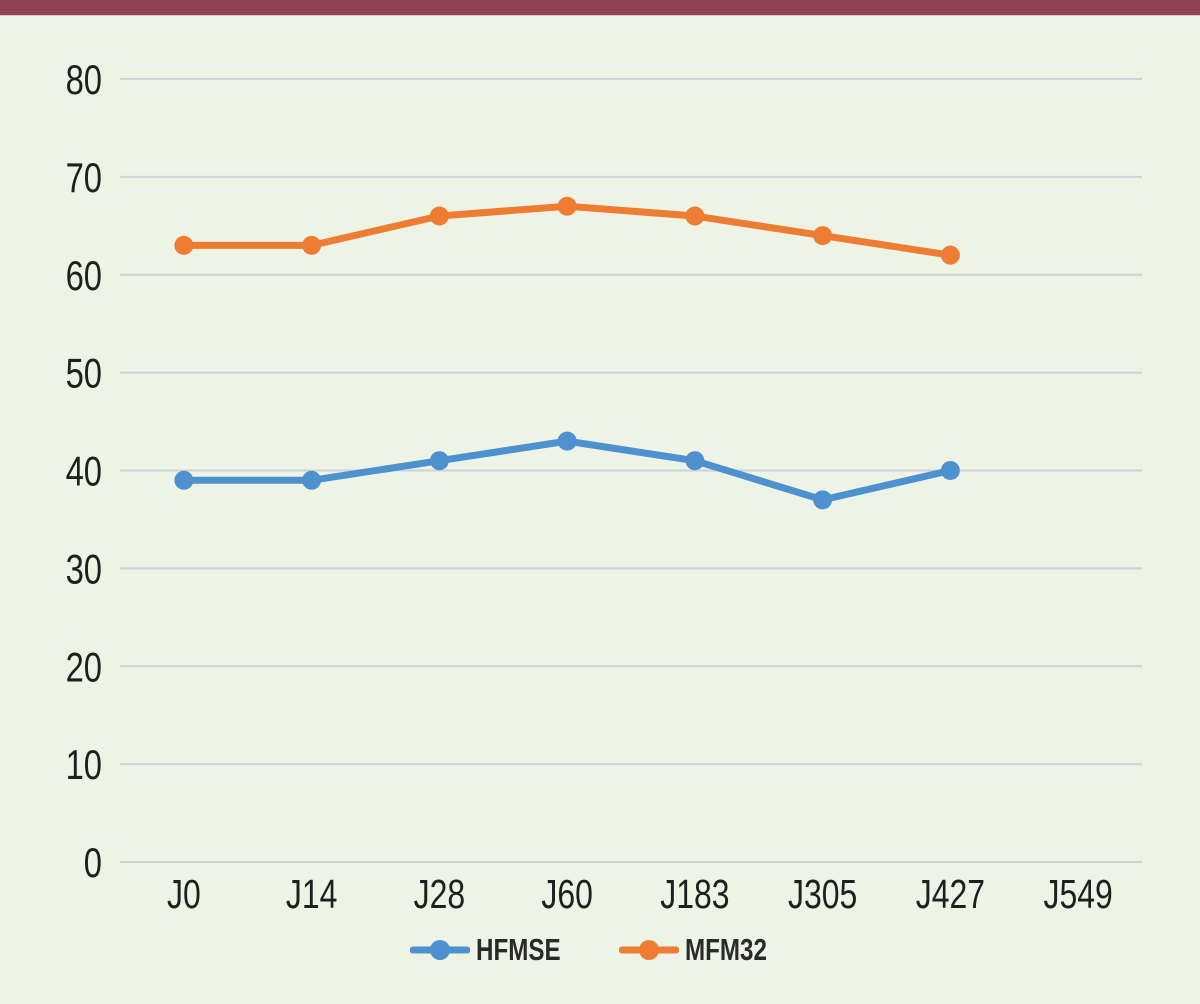  What do you see at coordinates (84, 79) in the screenshot?
I see `y-axis-tick-label: 80` at bounding box center [84, 79].